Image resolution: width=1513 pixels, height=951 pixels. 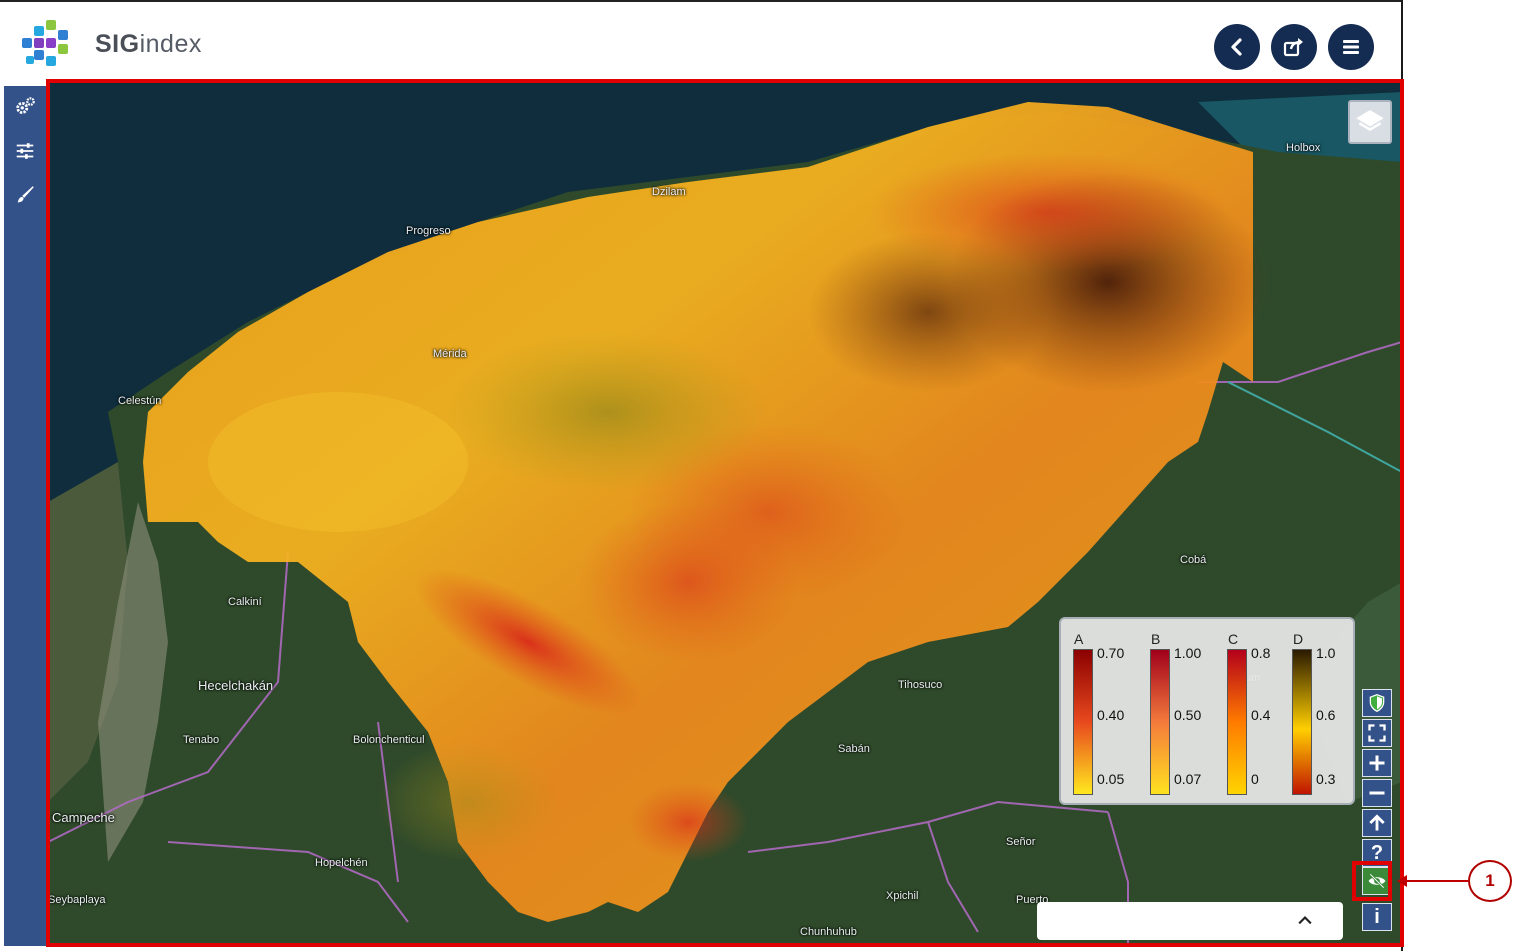 What do you see at coordinates (428, 231) in the screenshot?
I see `place-label: Progreso` at bounding box center [428, 231].